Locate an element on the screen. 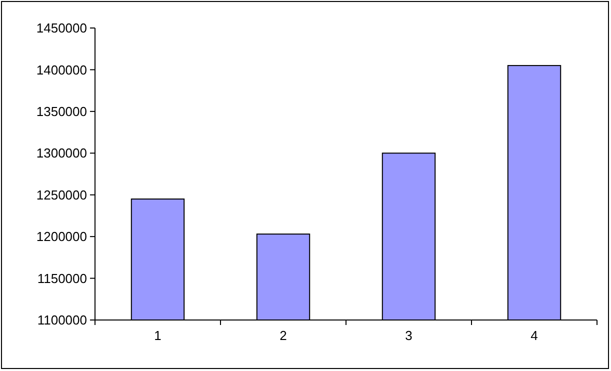  x-tick-label: 2 is located at coordinates (283, 335).